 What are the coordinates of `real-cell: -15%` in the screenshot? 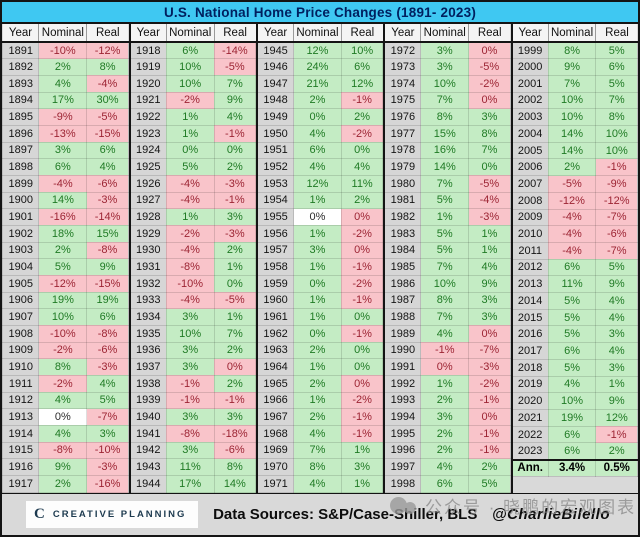 It's located at (107, 283).